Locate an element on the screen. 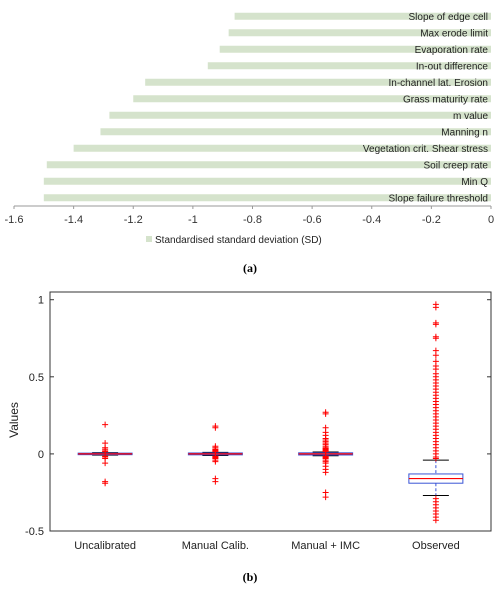 The height and width of the screenshot is (589, 500). bar-category-label: Vegetation crit. Shear stress is located at coordinates (425, 149).